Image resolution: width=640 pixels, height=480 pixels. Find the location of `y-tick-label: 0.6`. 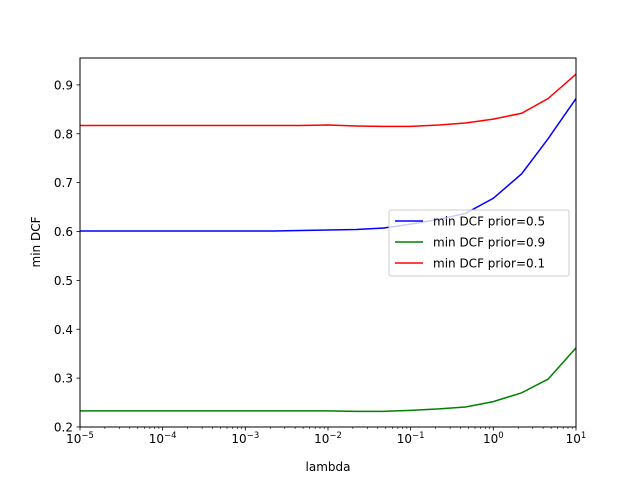

y-tick-label: 0.6 is located at coordinates (63, 232).